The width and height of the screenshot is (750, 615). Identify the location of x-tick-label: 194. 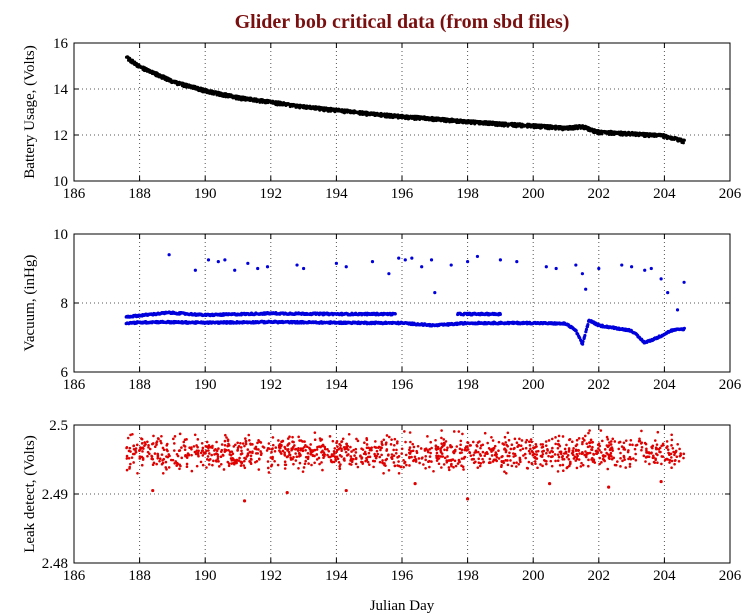
(336, 385).